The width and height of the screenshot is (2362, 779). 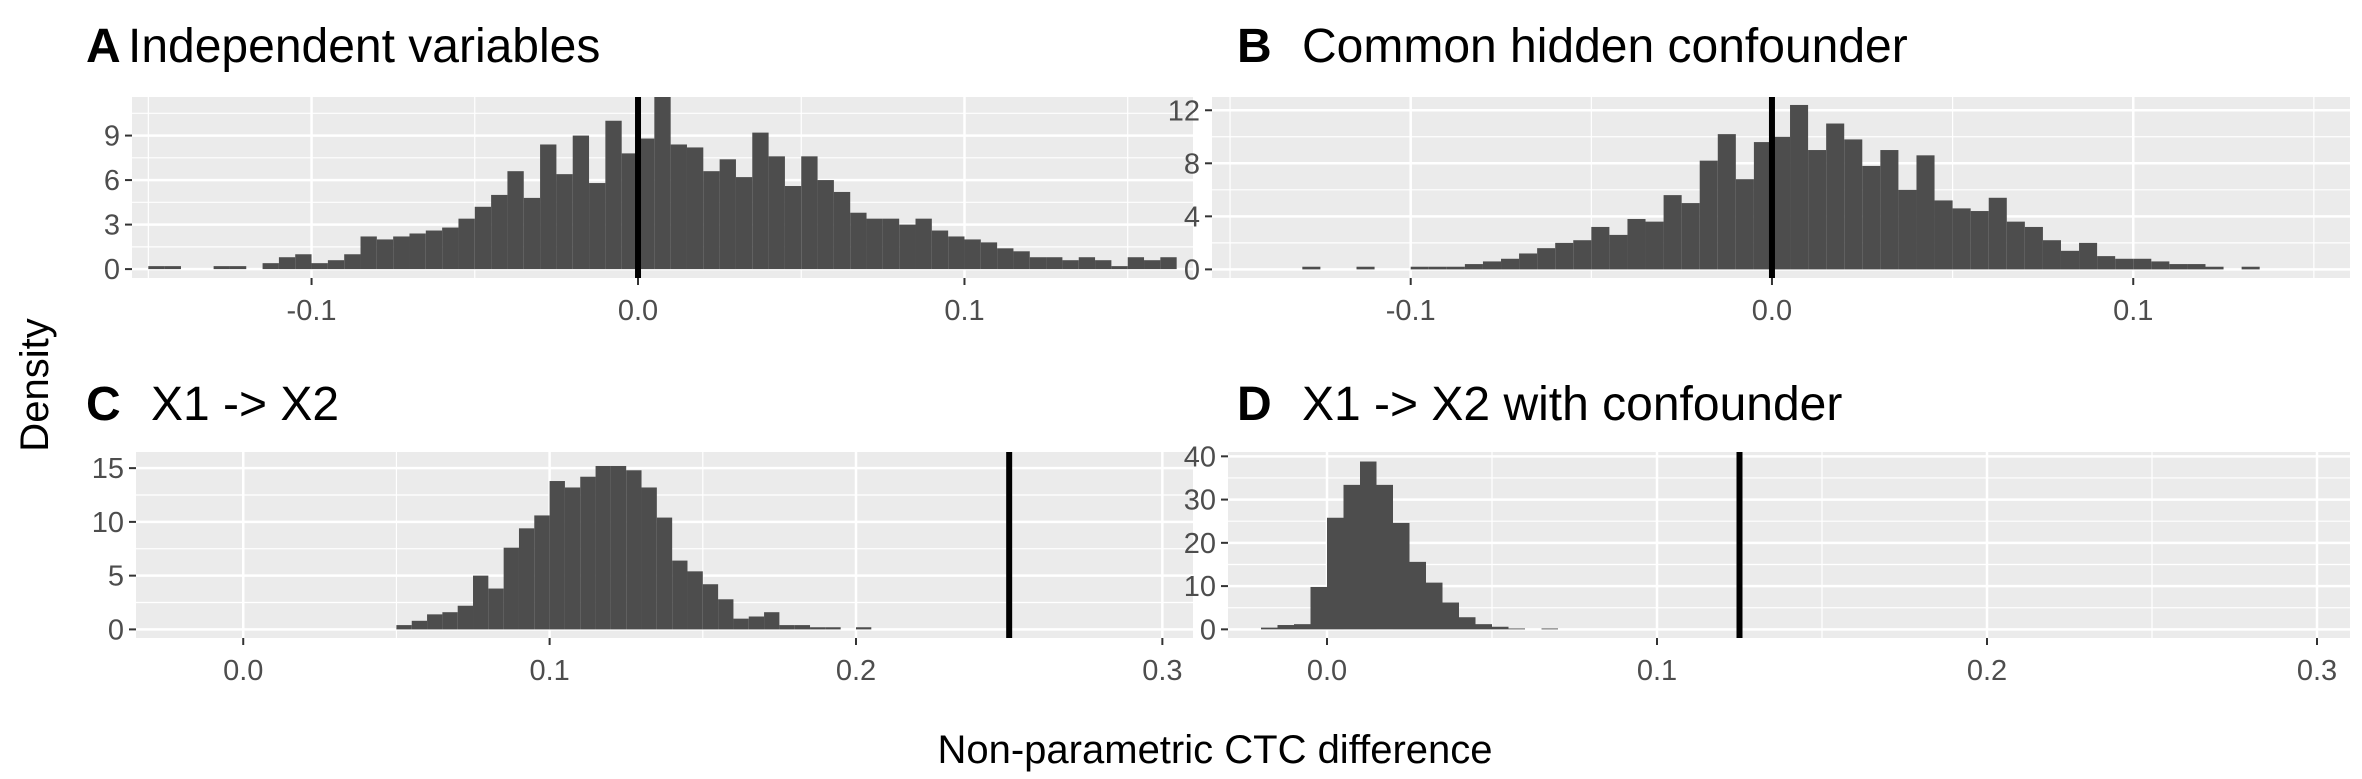 I want to click on x-tick-label: 0.0, so click(x=243, y=671).